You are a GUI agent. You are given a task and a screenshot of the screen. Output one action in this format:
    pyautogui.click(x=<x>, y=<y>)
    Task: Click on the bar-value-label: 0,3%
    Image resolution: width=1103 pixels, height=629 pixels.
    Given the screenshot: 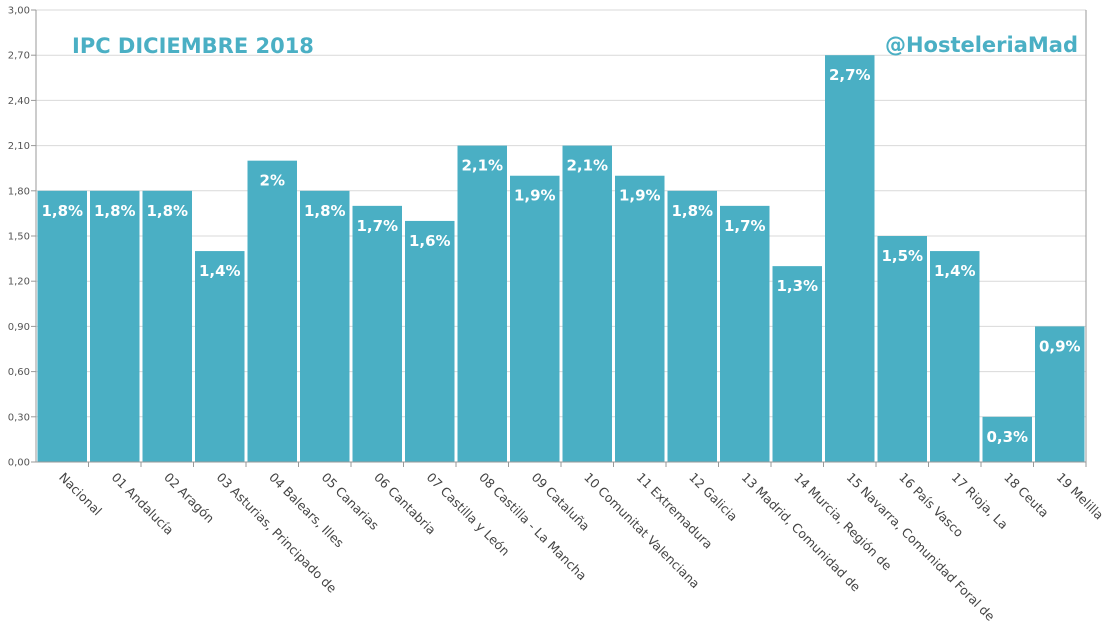 What is the action you would take?
    pyautogui.click(x=1007, y=437)
    